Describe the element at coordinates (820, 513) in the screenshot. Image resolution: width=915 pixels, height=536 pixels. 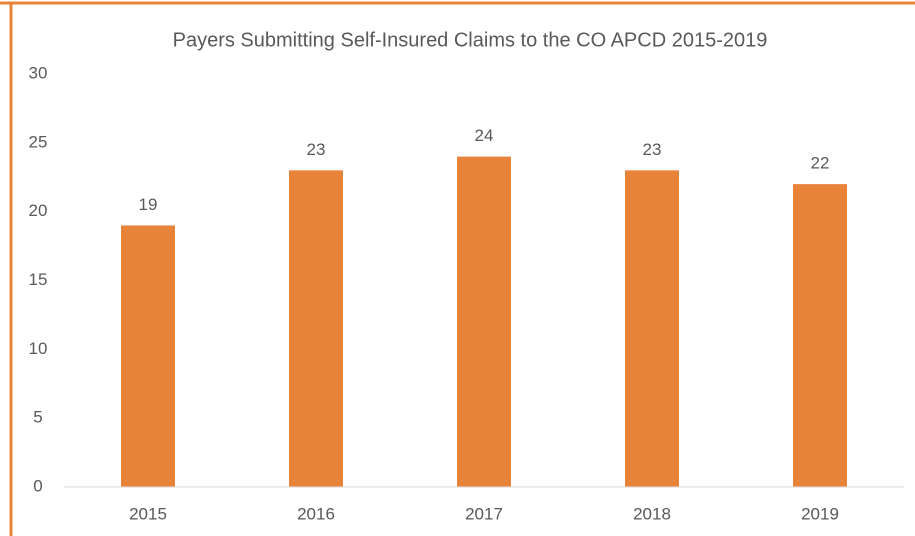
I see `x-tick-label: 2019` at that location.